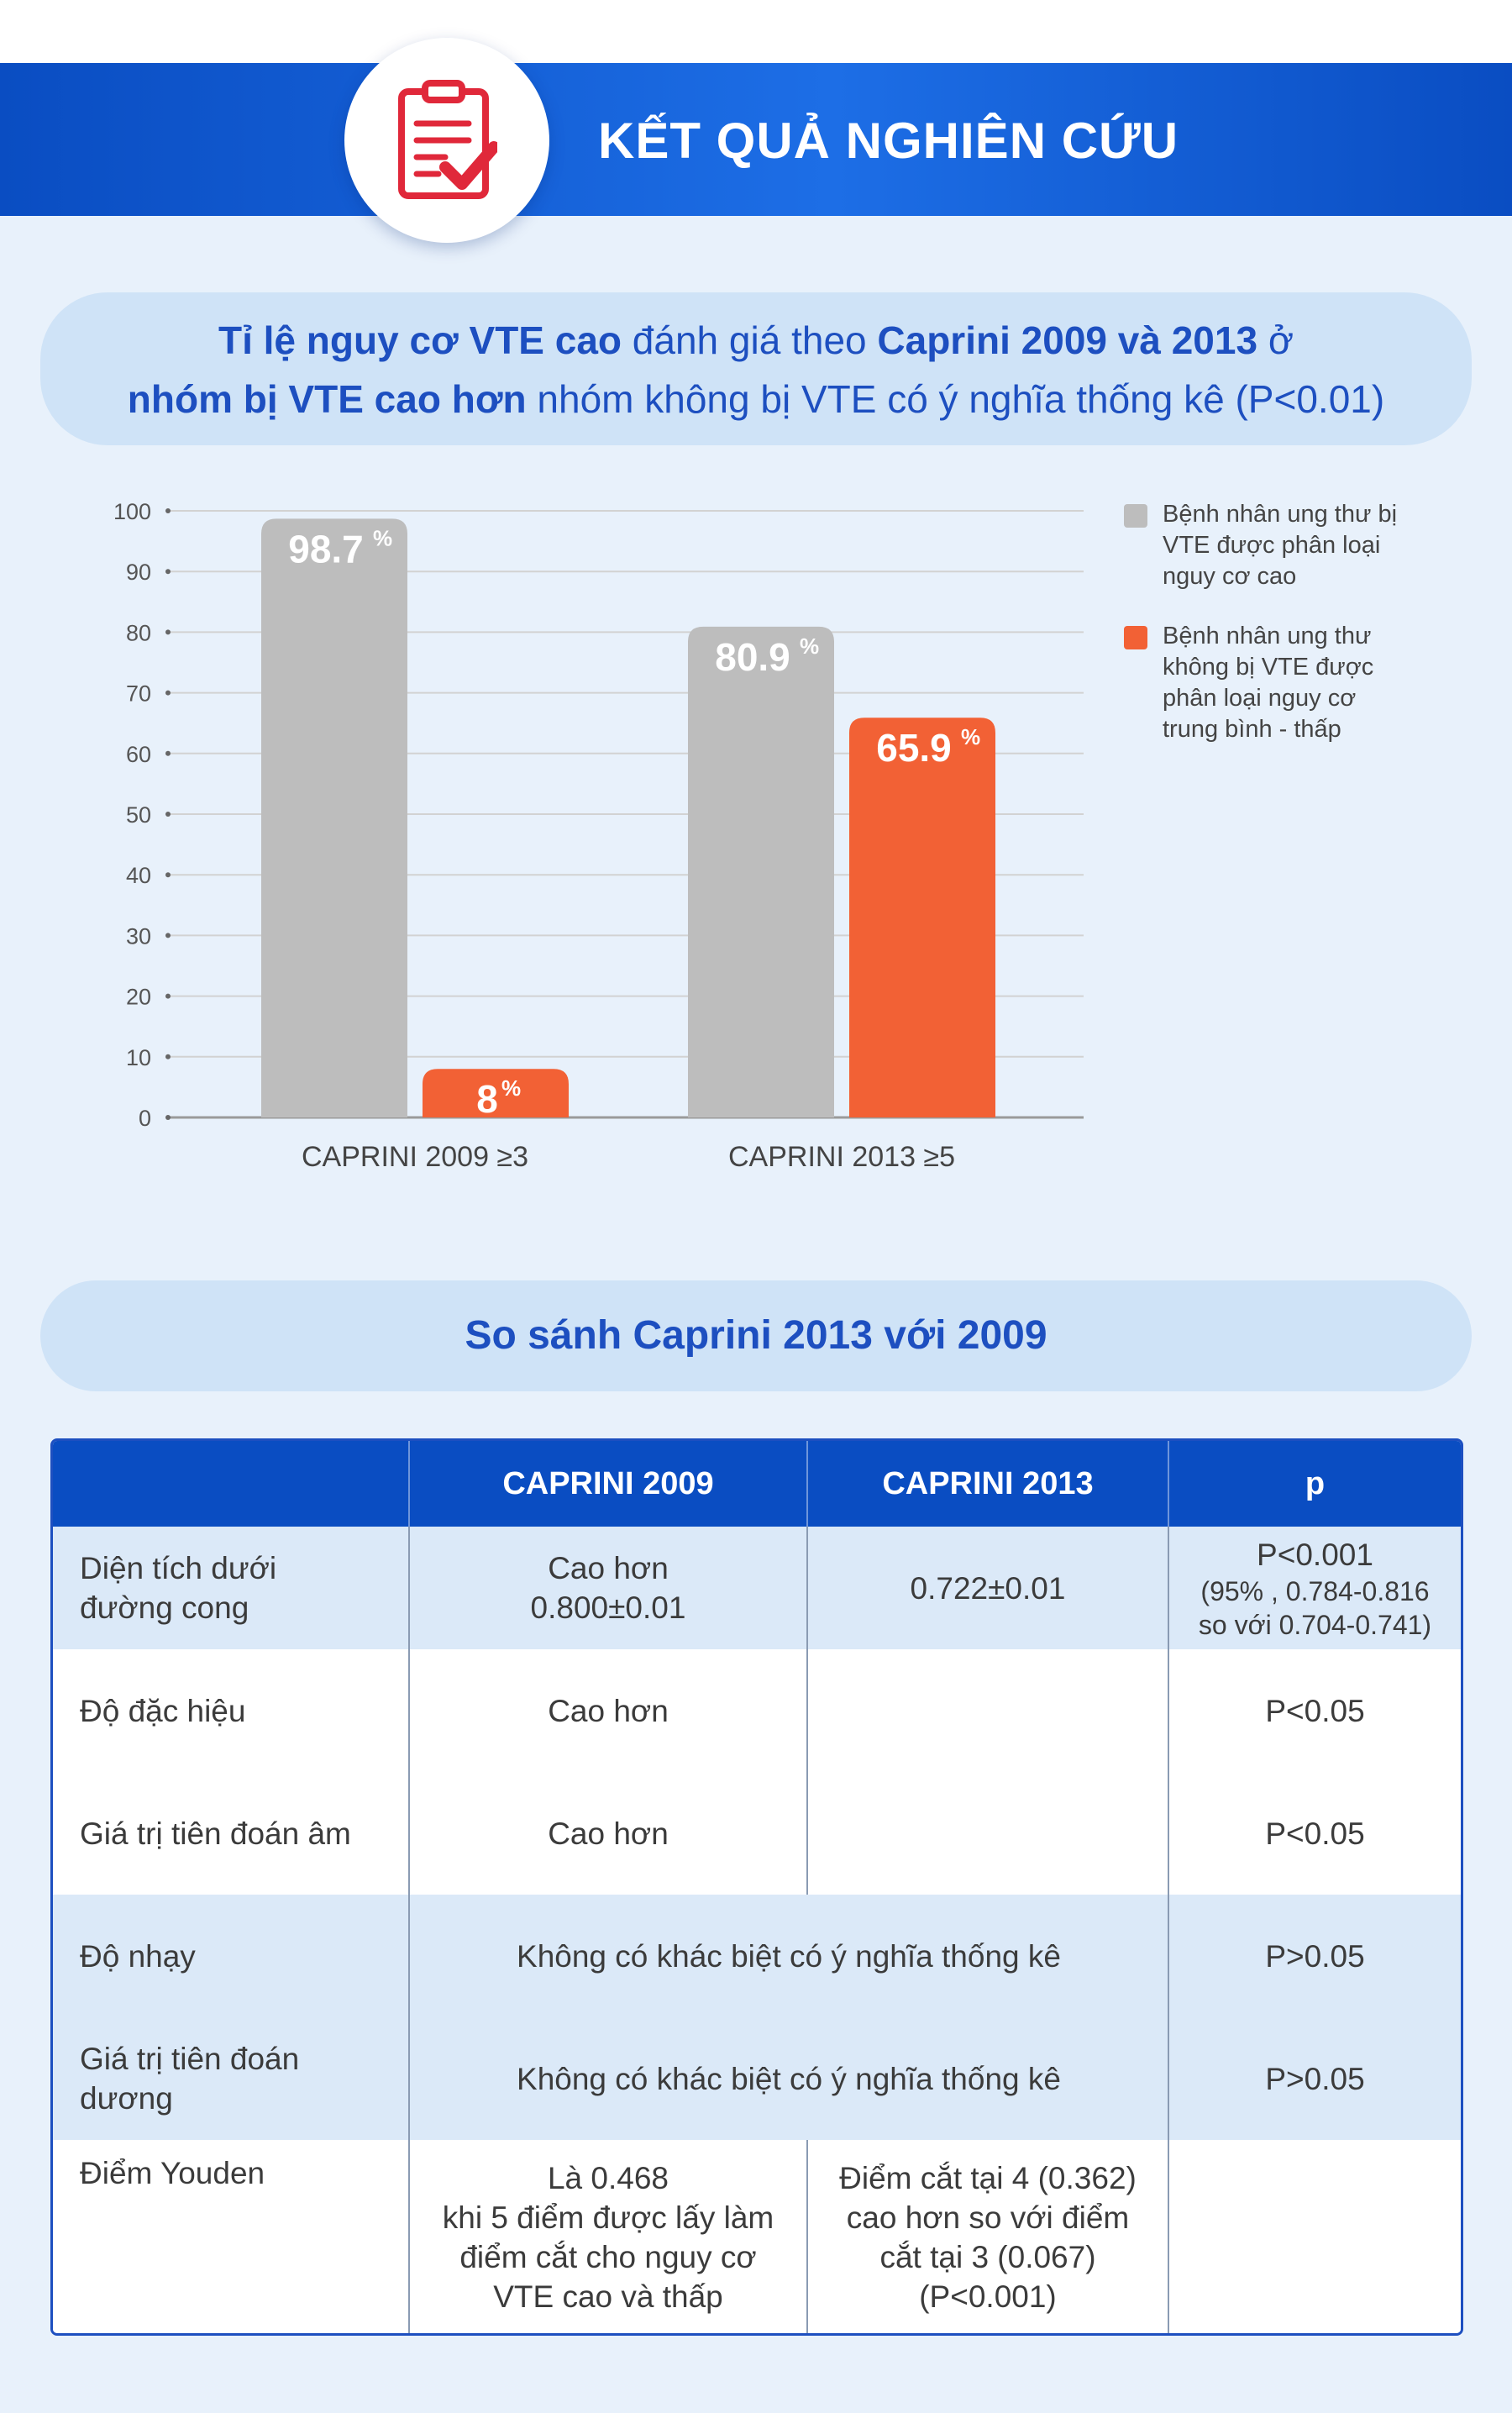 Image resolution: width=1512 pixels, height=2413 pixels. I want to click on row-label-ppv: Giá trị tiên đoán dương, so click(231, 2078).